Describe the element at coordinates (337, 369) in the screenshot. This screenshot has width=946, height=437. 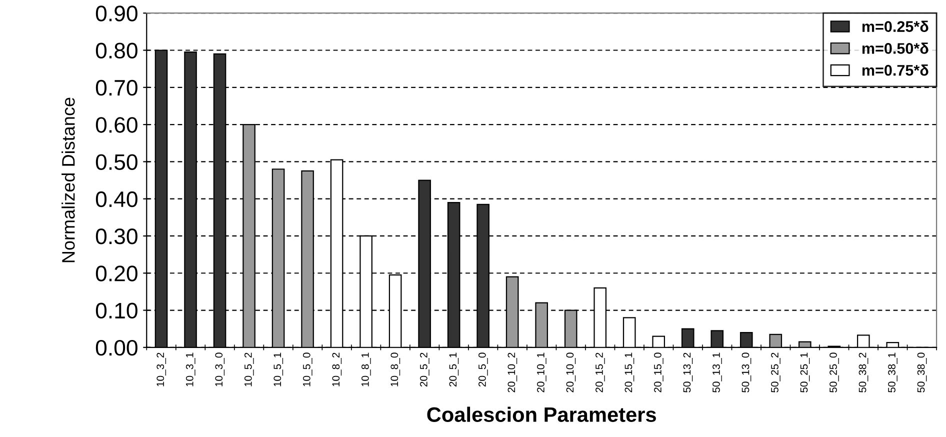
I see `x-tick-label: 10_8_2` at that location.